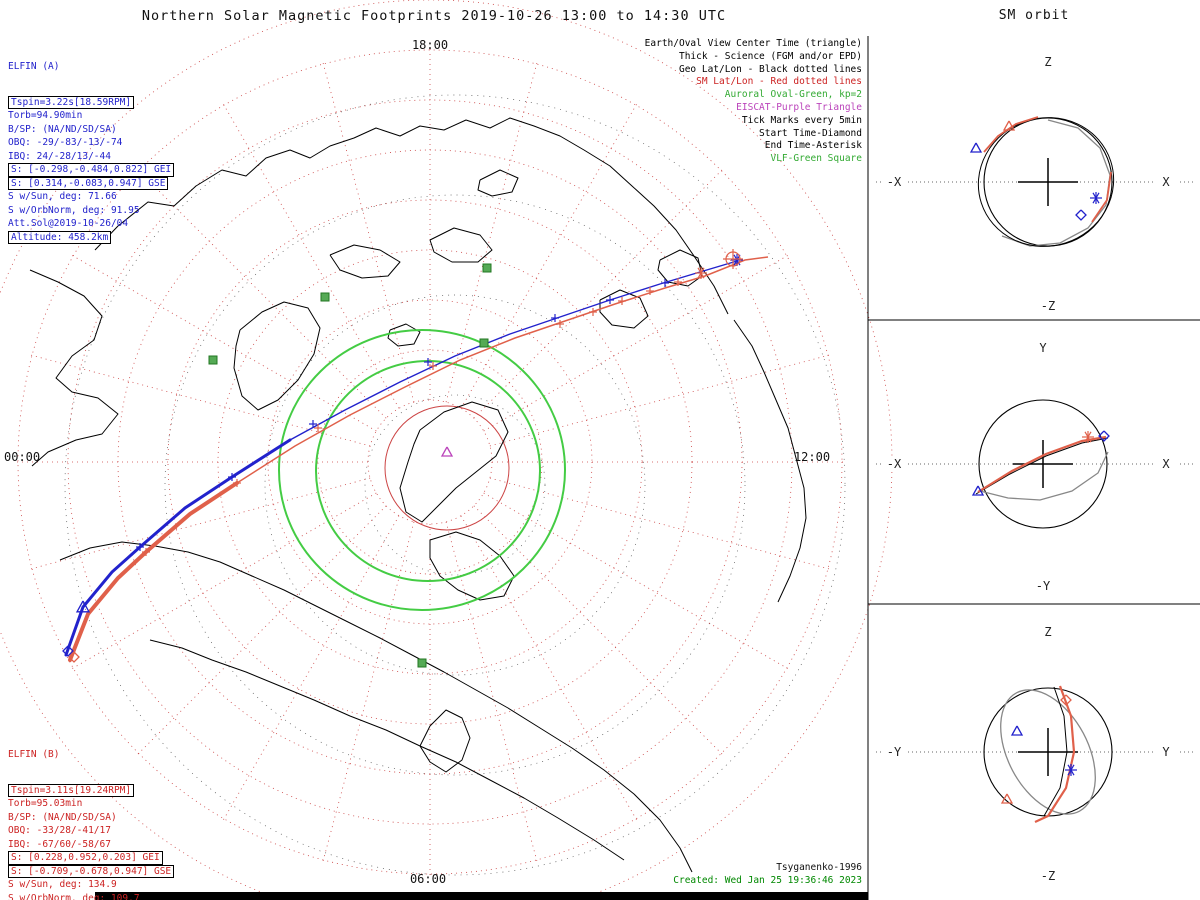  I want to click on elfin-a-info-line: B/SP: (NA/ND/SD/SA), so click(62, 129).